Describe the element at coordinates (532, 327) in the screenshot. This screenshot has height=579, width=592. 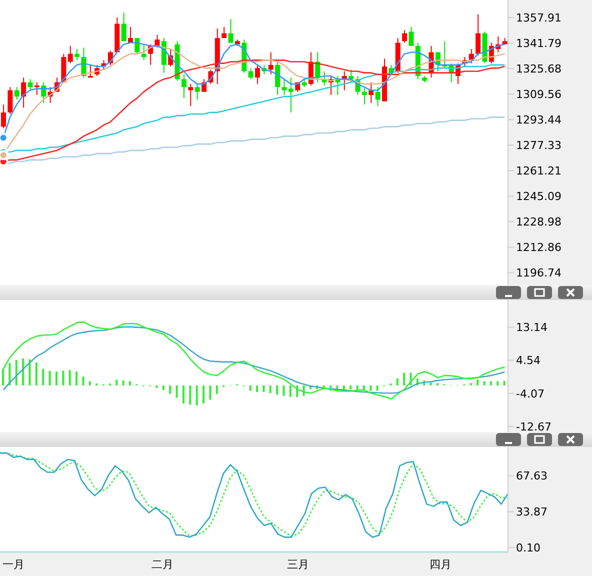
I see `y-tick-label: 13.14` at that location.